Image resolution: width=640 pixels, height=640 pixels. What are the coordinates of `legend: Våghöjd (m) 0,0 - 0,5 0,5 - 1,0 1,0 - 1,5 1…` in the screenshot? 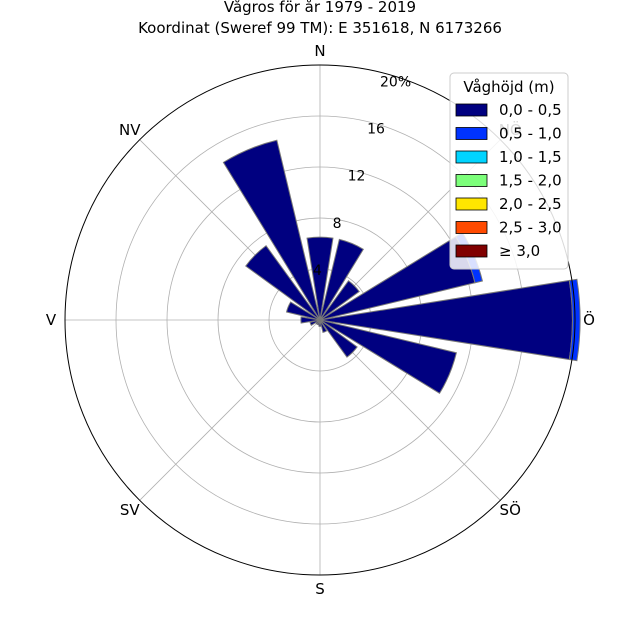 It's located at (509, 171).